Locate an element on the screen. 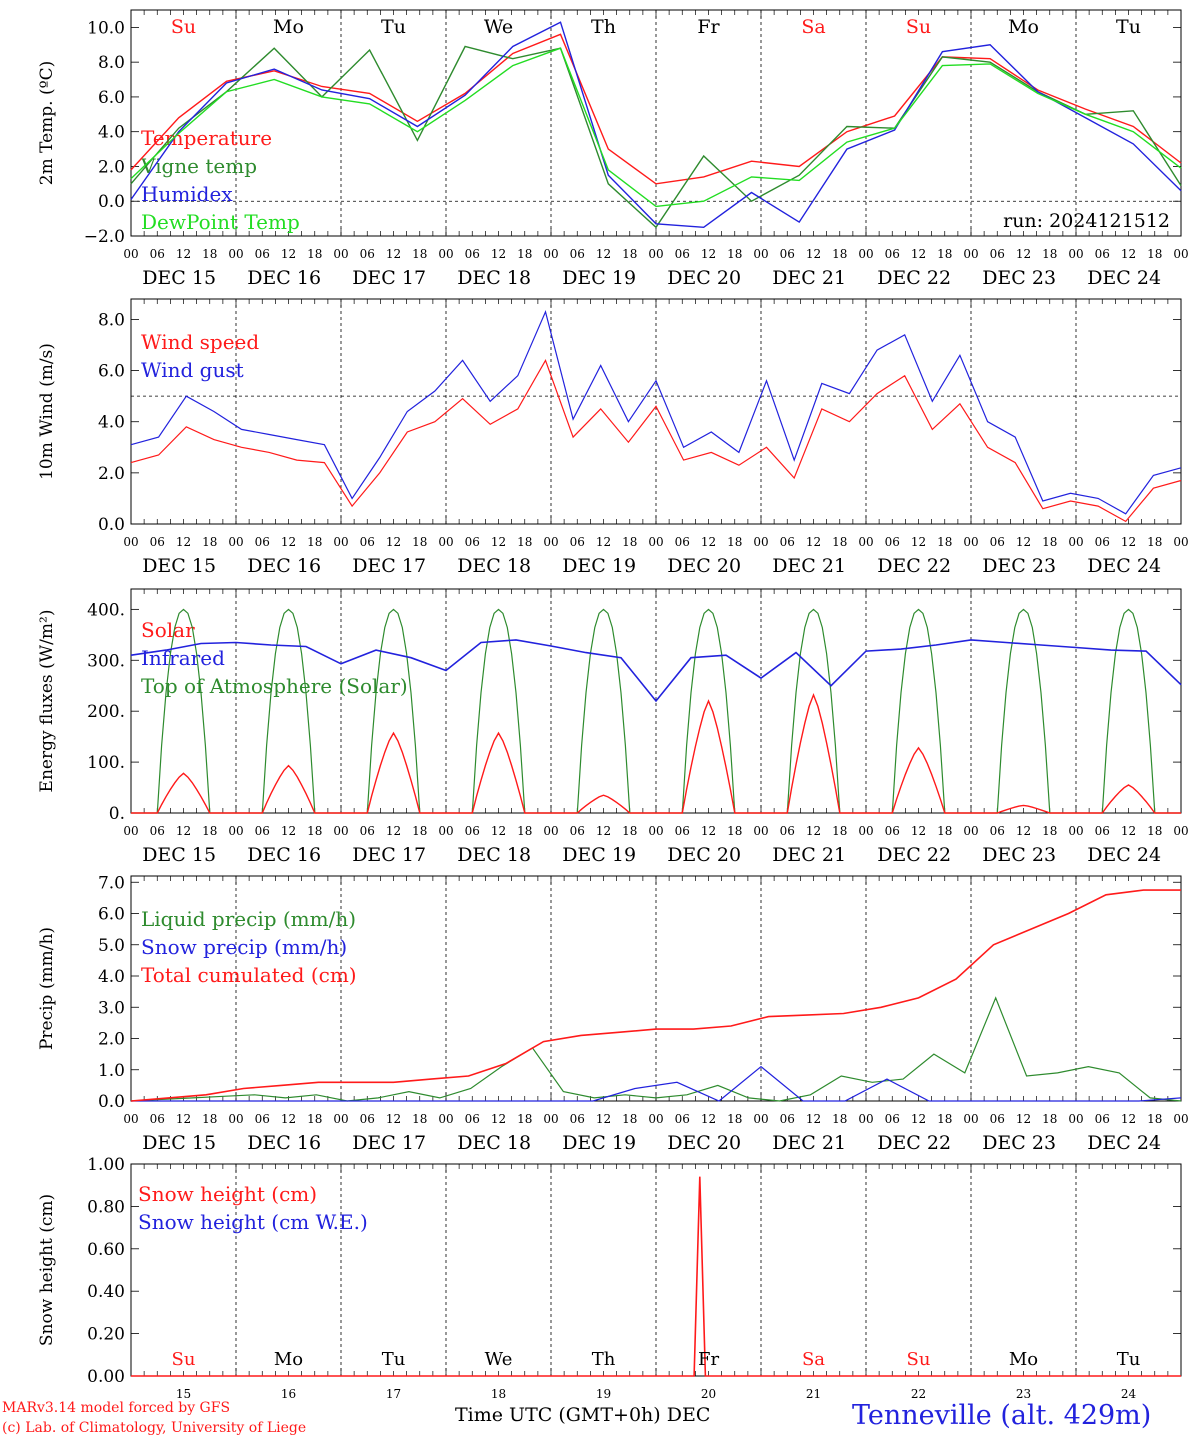  legend-entry: Wind gust is located at coordinates (192, 370).